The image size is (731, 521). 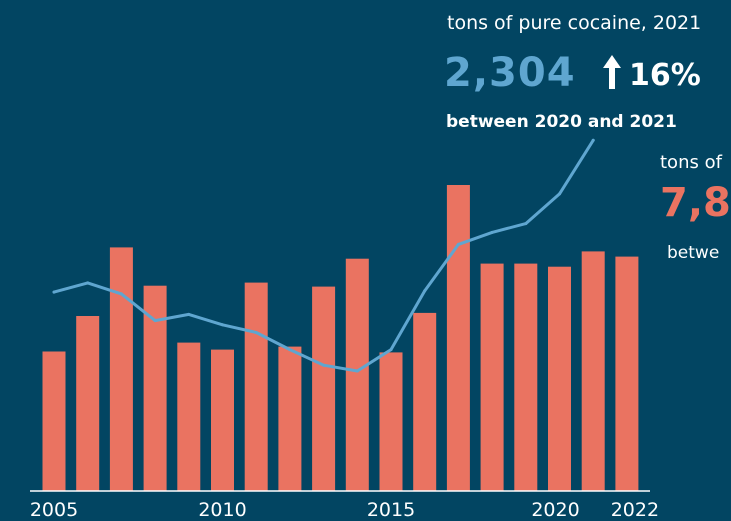 I want to click on bar-2011, so click(x=256, y=386).